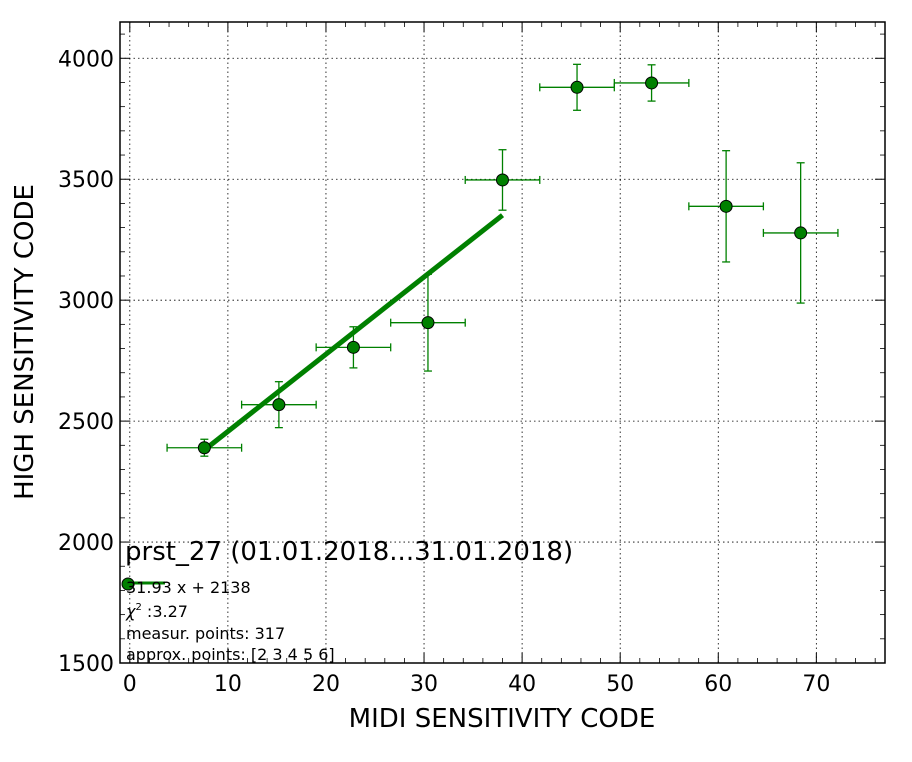 Image resolution: width=912 pixels, height=762 pixels. I want to click on x-axis-label: MIDI SENSITIVITY CODE, so click(502, 719).